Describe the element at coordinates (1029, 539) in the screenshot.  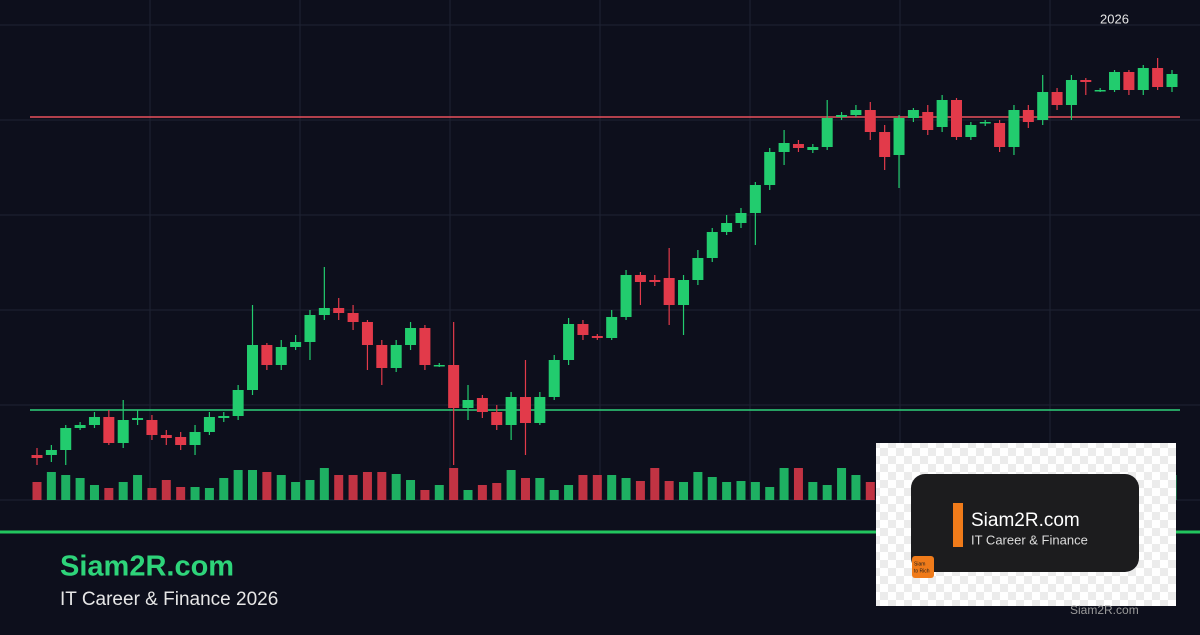
I see `watermark-tagline: IT Career & Finance` at that location.